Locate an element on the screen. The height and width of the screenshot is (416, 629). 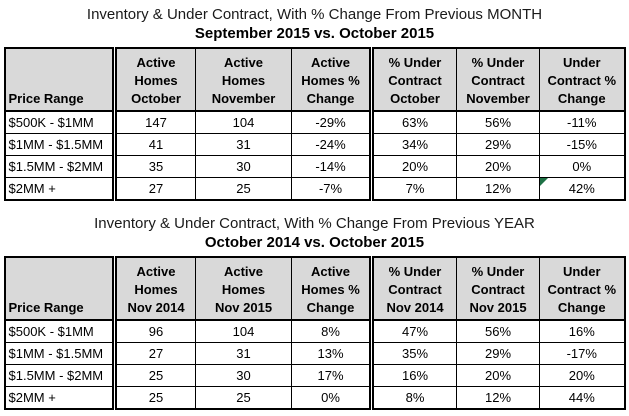
table-row: $500K - $1MM 96 104 8% 47% 56% 16% is located at coordinates (314, 331).